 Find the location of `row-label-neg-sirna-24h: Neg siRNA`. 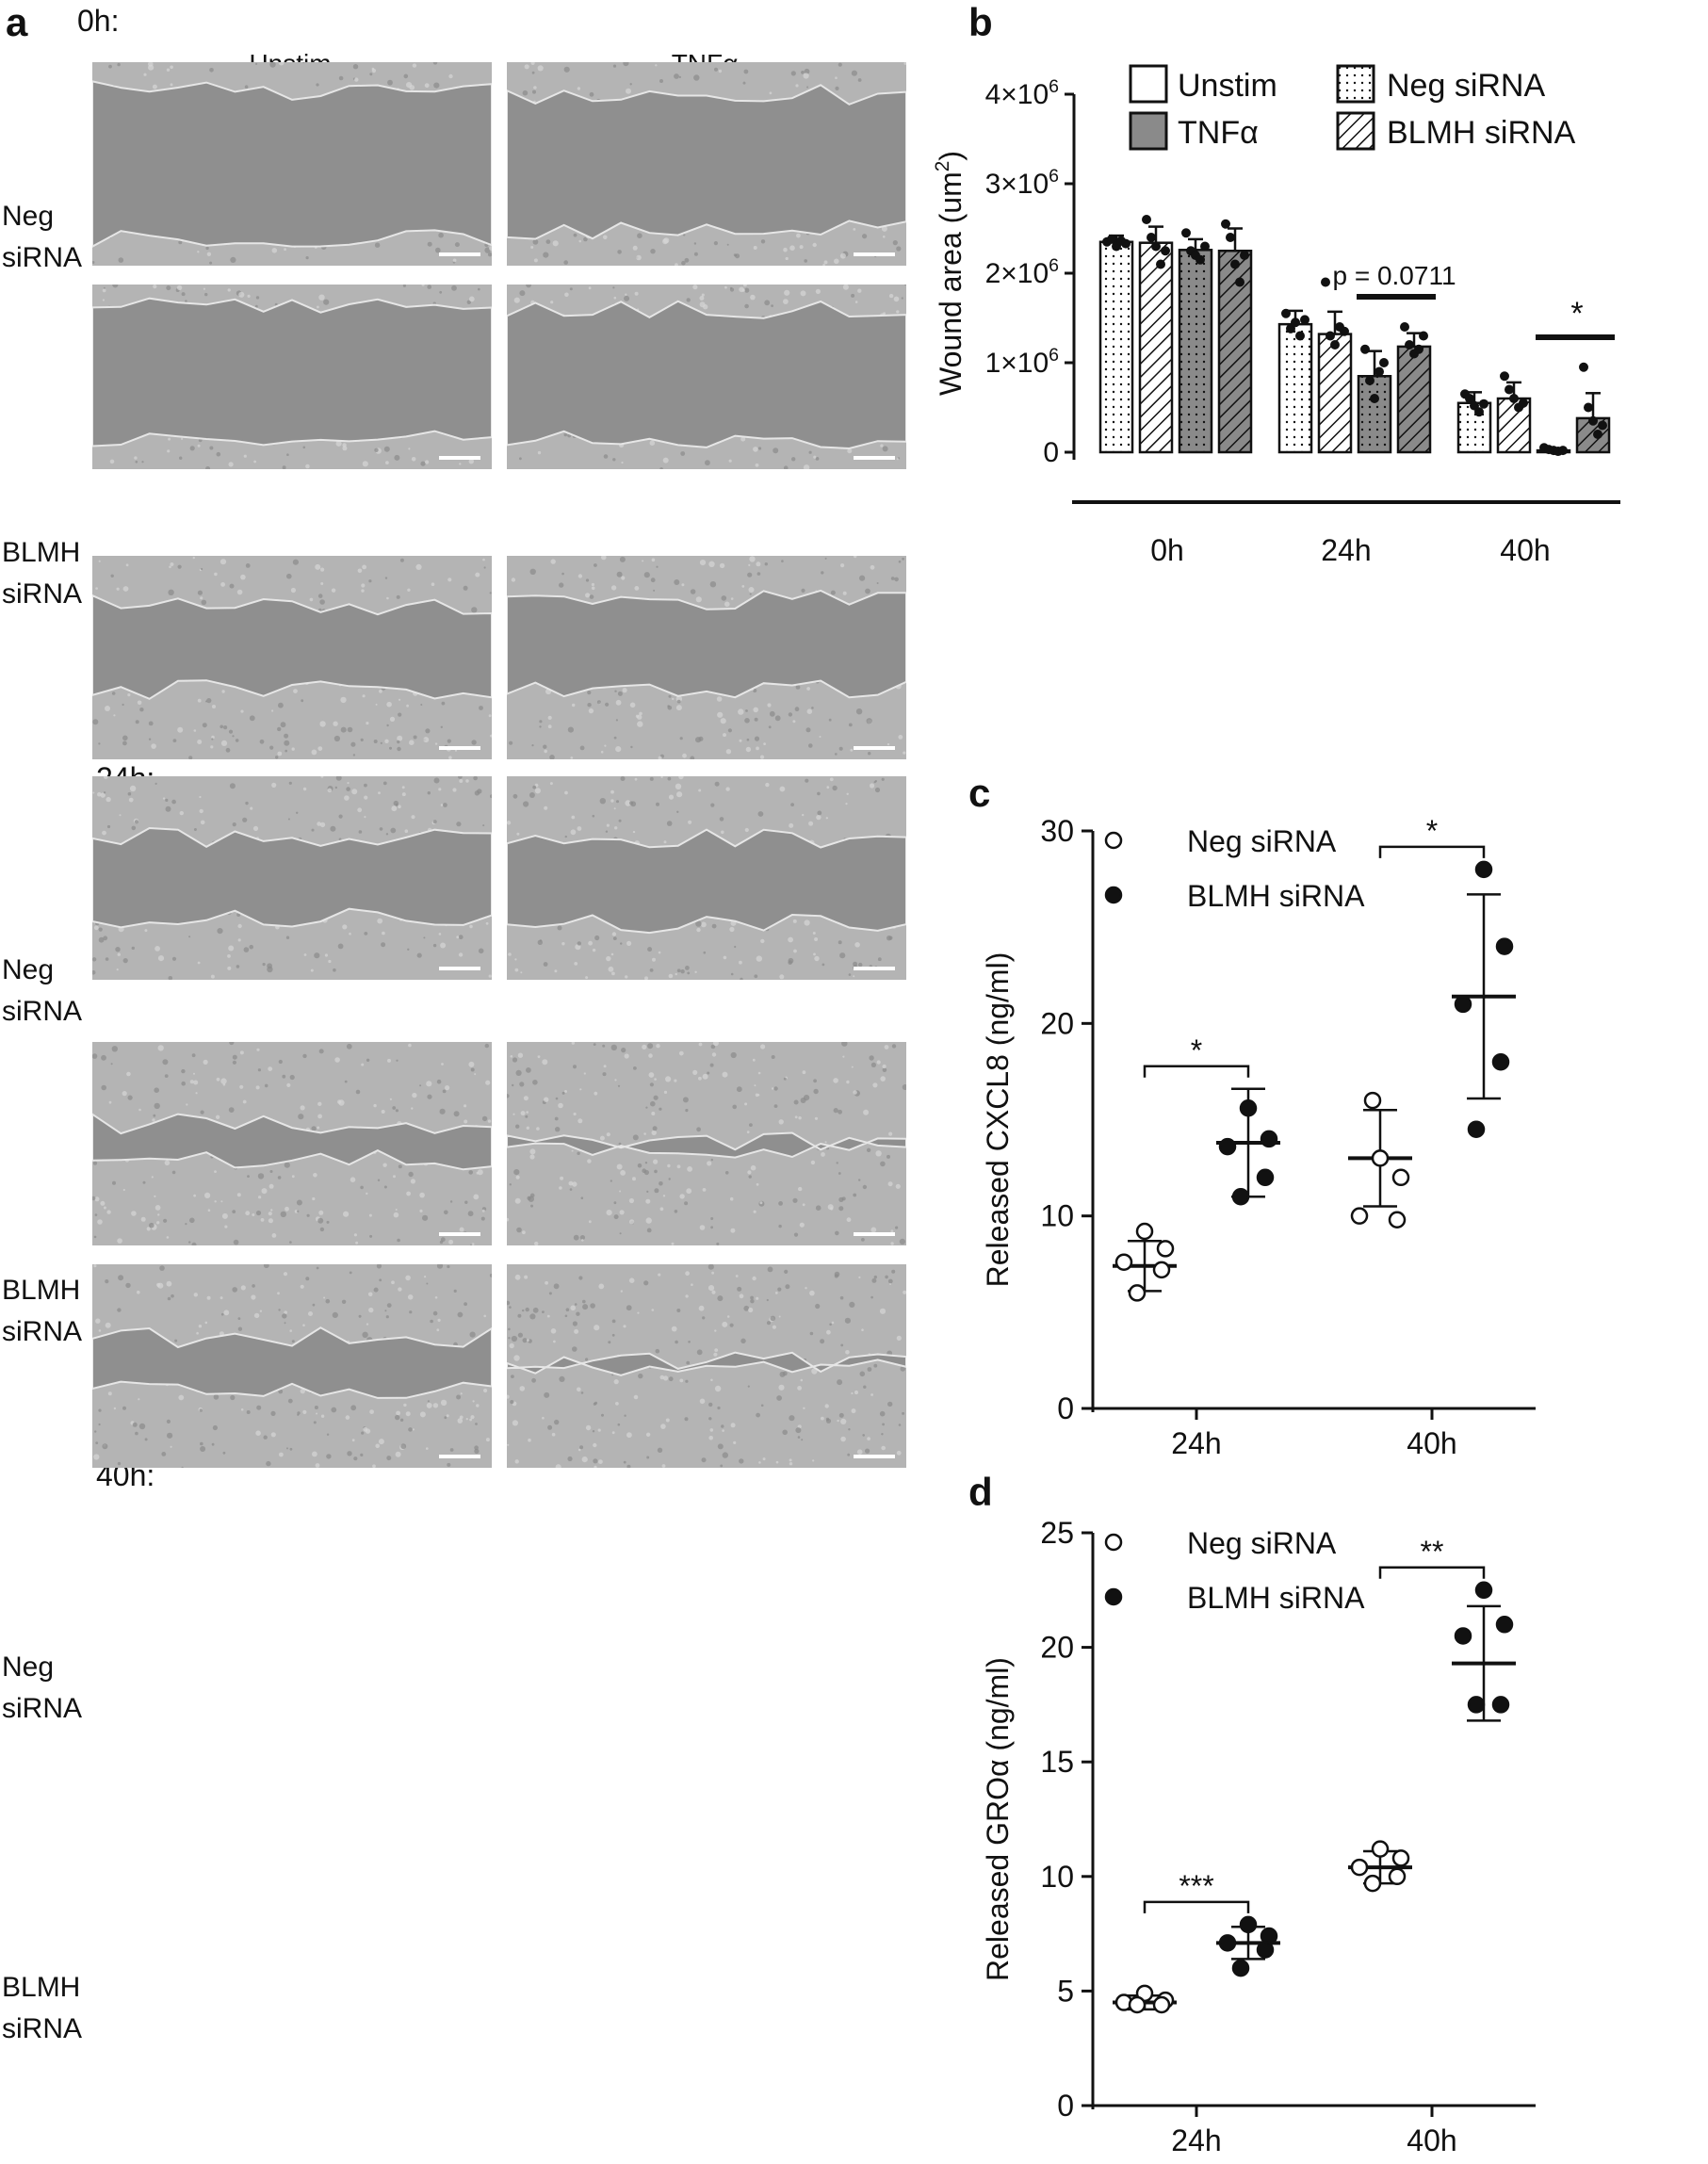

row-label-neg-sirna-24h: Neg siRNA is located at coordinates (42, 992).